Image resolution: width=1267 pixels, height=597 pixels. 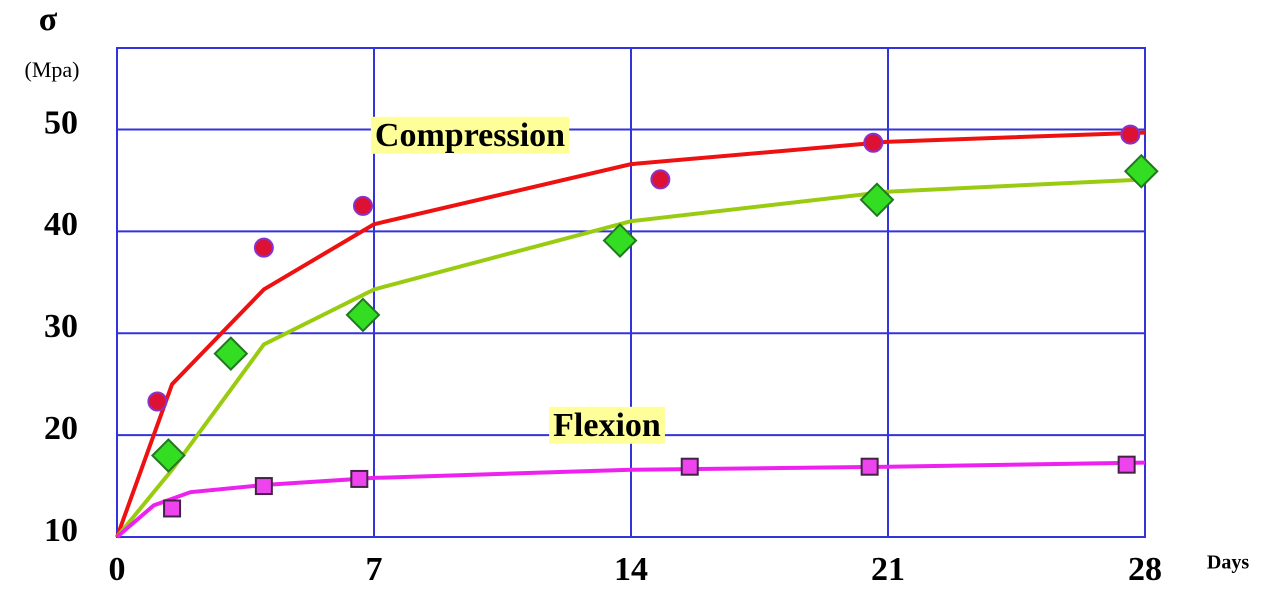 I want to click on annotation: Flexion, so click(x=607, y=425).